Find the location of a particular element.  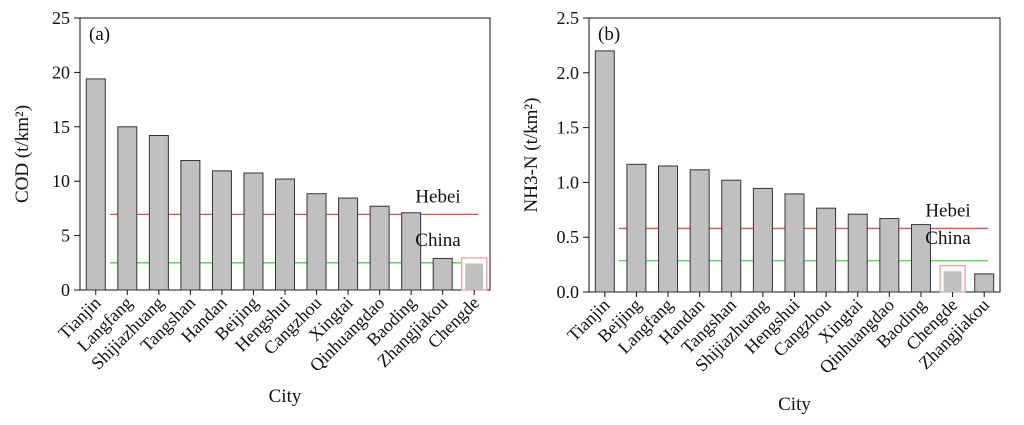

y-tick-label: 0.5 is located at coordinates (568, 237).